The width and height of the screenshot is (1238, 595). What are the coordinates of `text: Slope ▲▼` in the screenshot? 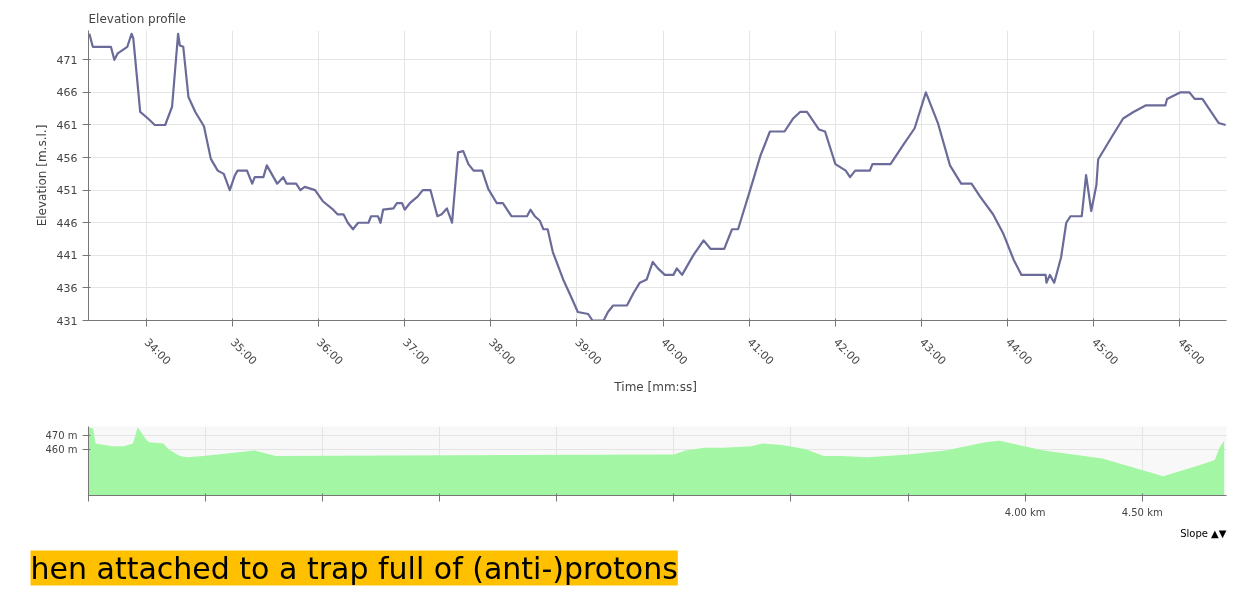 It's located at (1203, 533).